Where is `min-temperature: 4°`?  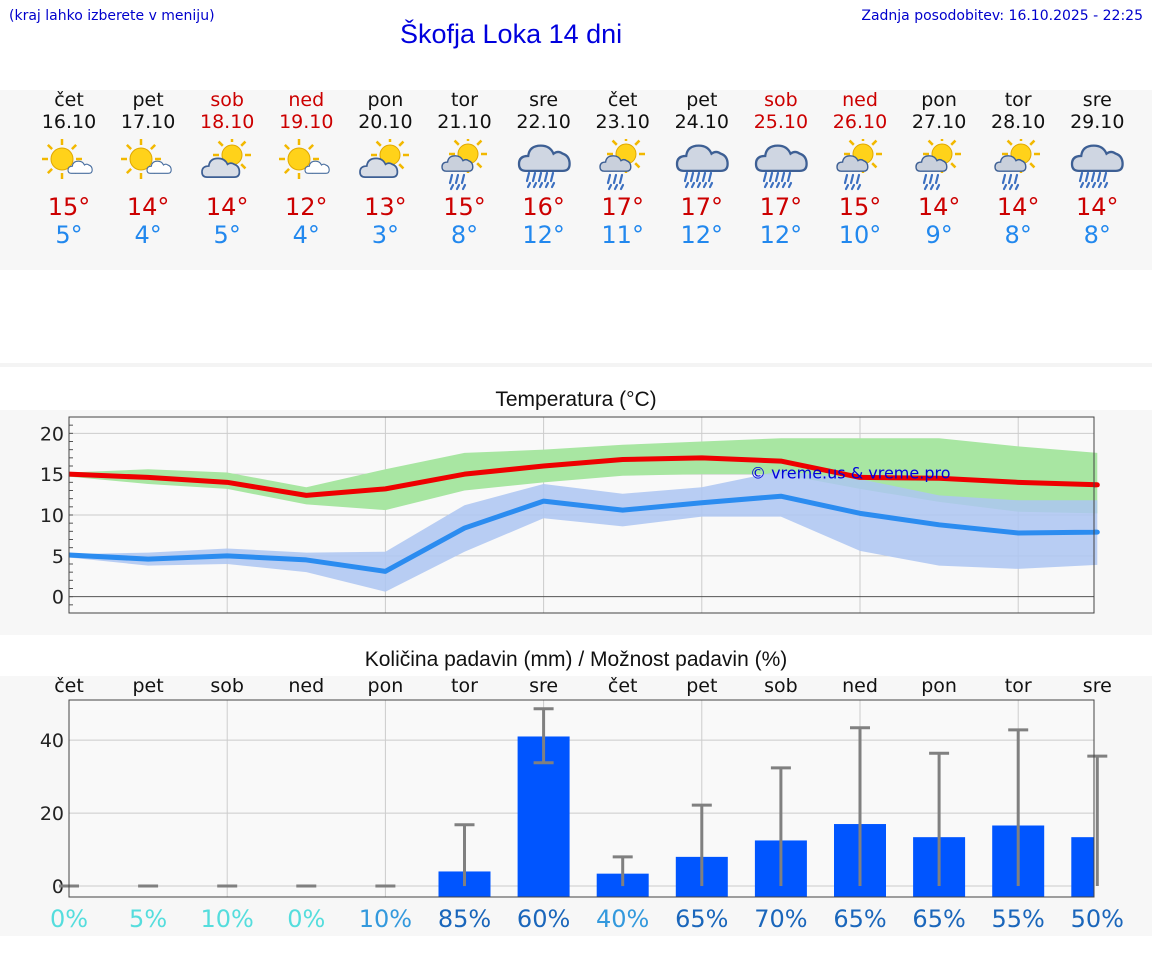 min-temperature: 4° is located at coordinates (148, 235).